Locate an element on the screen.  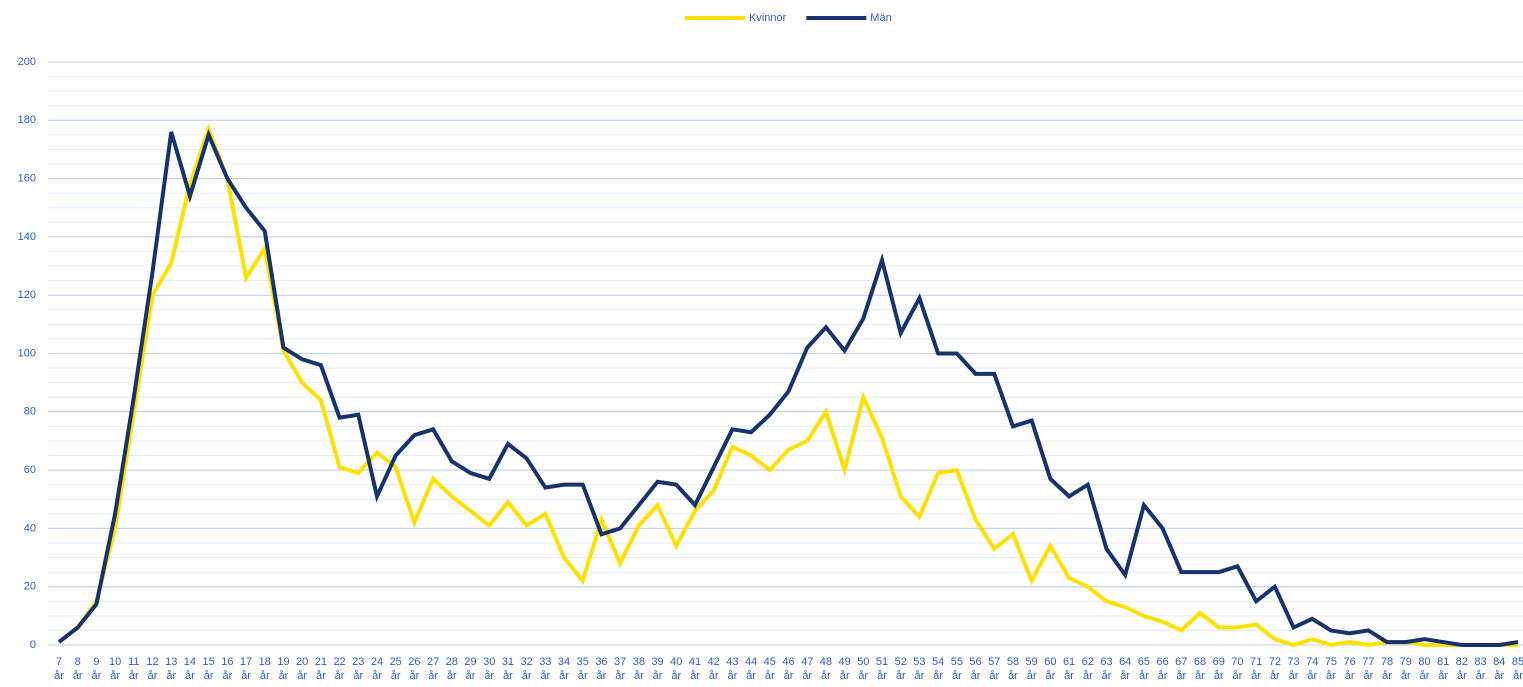
x-tick-label: 57 år is located at coordinates (994, 669).